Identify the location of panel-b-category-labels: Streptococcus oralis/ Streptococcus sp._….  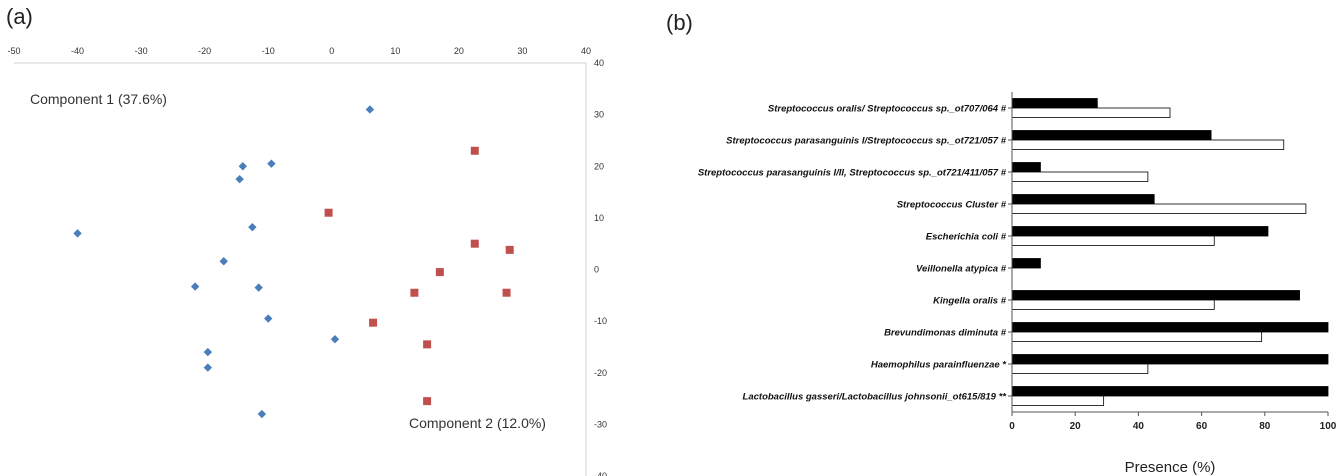
(855, 253).